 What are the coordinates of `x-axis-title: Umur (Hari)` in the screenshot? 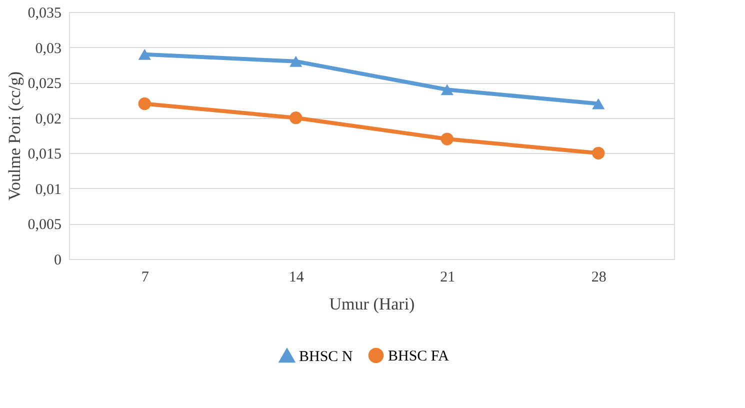 It's located at (372, 304).